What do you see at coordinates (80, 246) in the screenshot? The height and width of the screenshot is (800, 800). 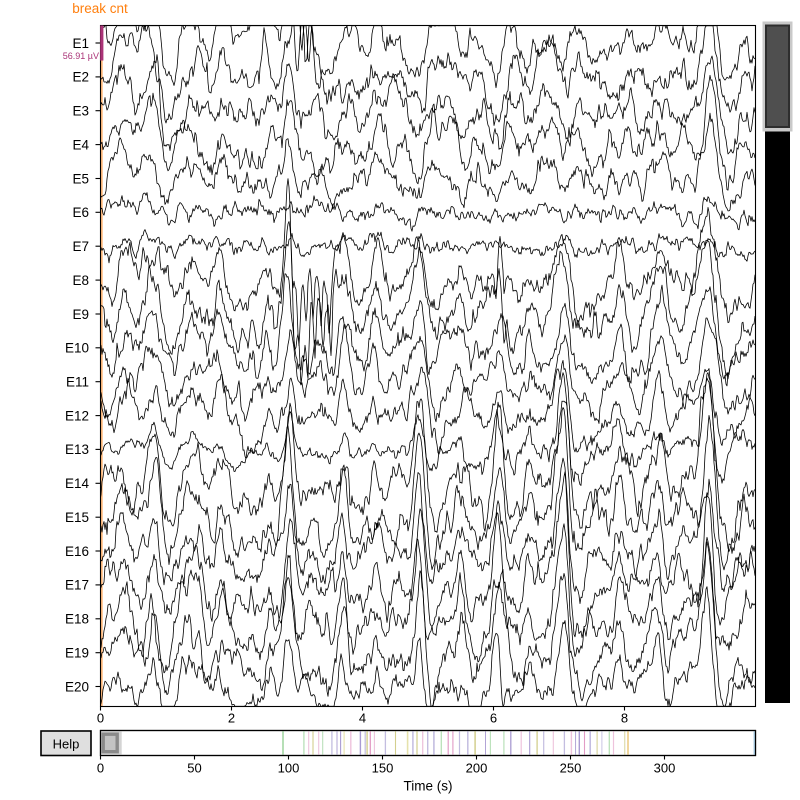 I see `svg-text: E7` at bounding box center [80, 246].